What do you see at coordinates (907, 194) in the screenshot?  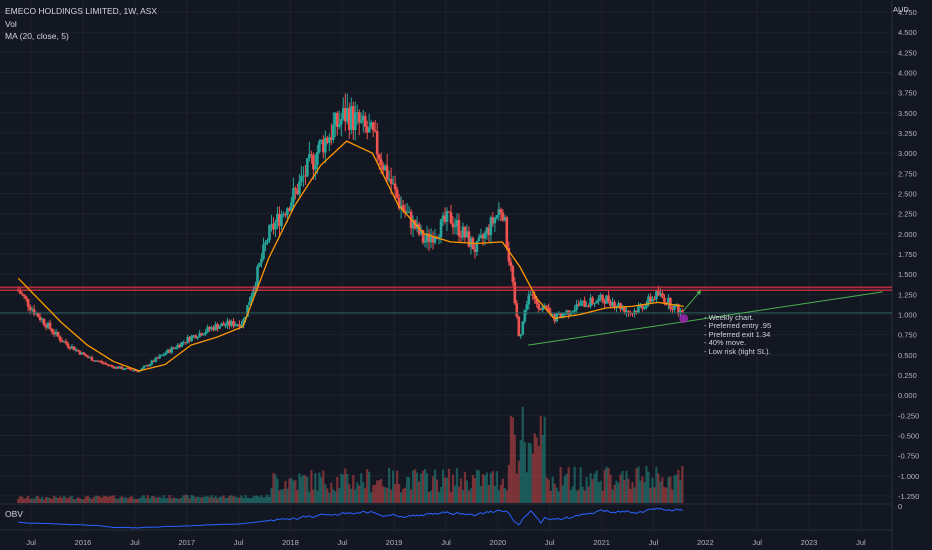 I see `price-tick-label: 2.500` at bounding box center [907, 194].